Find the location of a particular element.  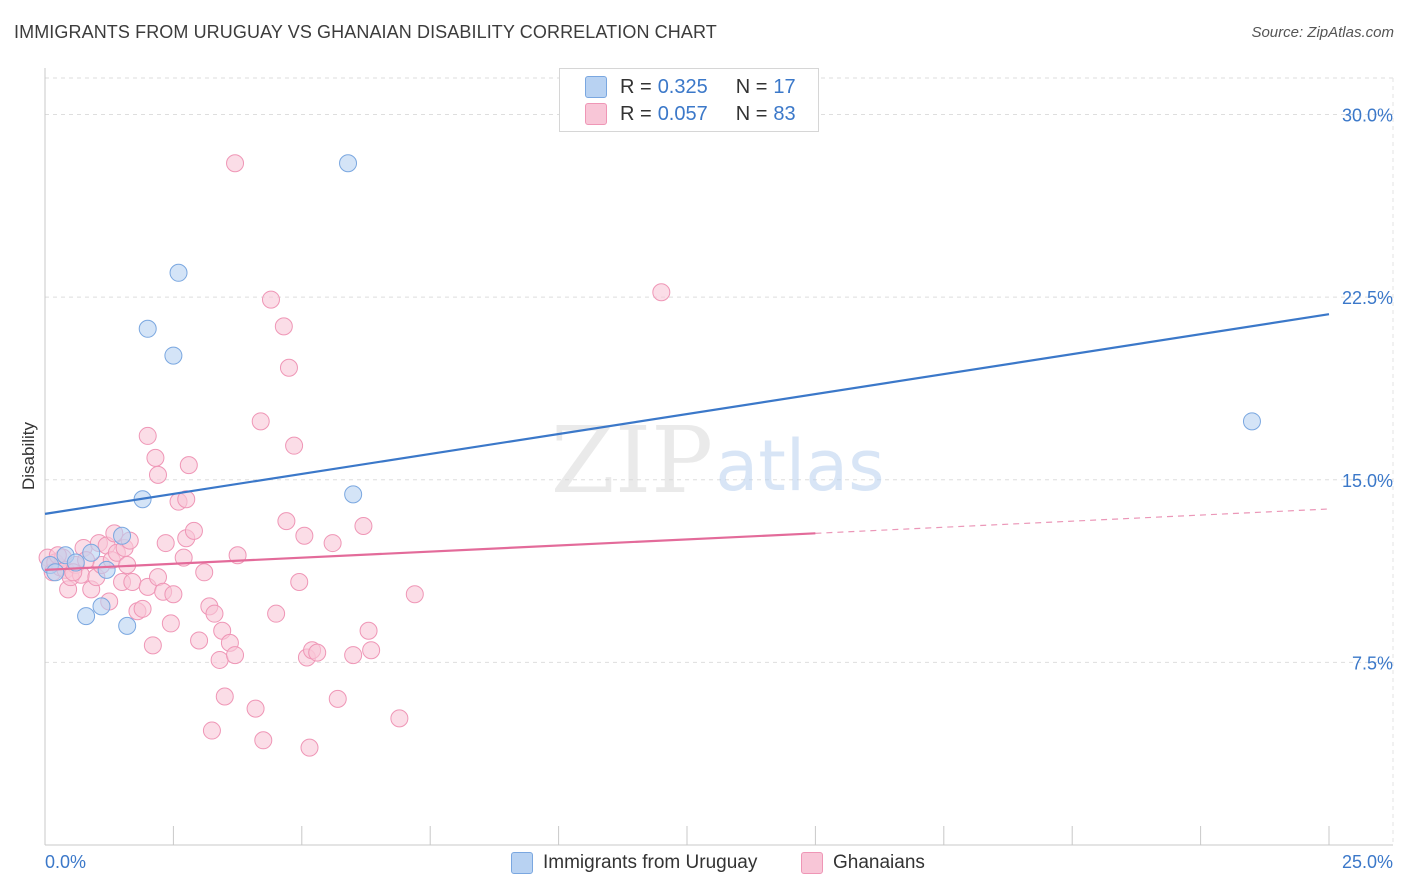

ghanaians-trend-line is located at coordinates (430, 551).